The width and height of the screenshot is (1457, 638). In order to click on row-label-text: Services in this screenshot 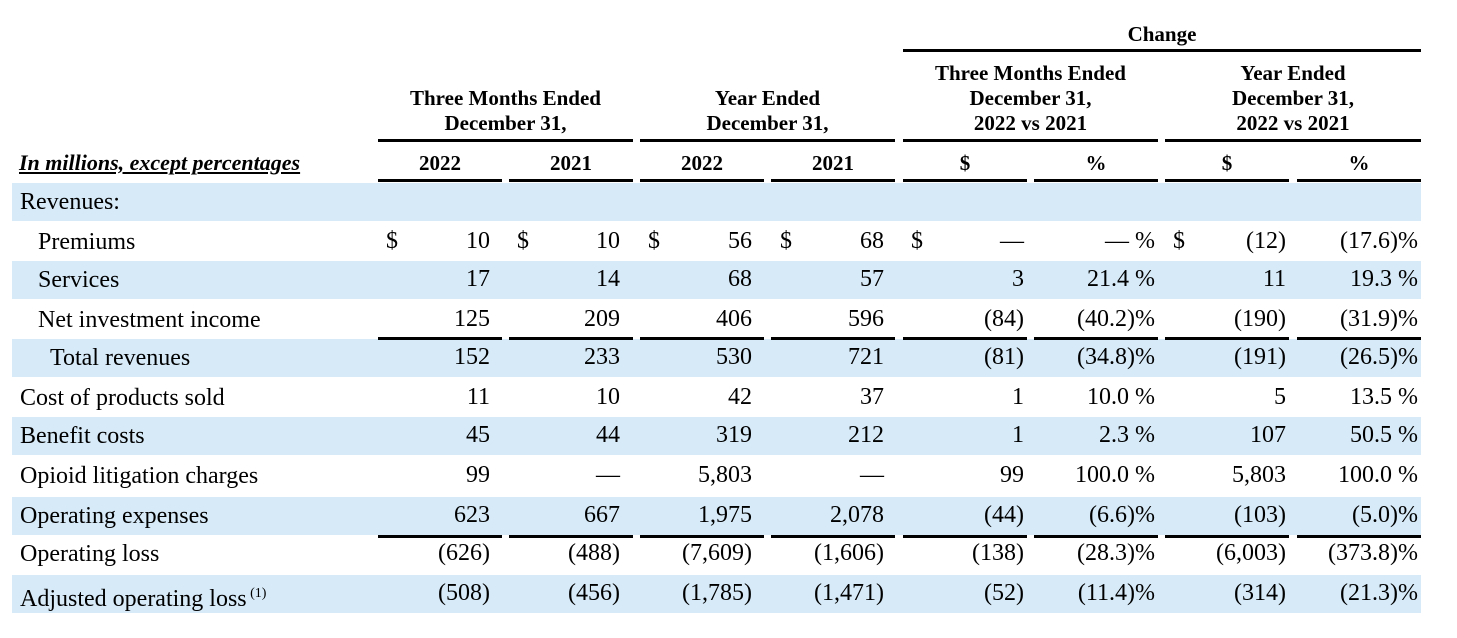, I will do `click(79, 280)`.